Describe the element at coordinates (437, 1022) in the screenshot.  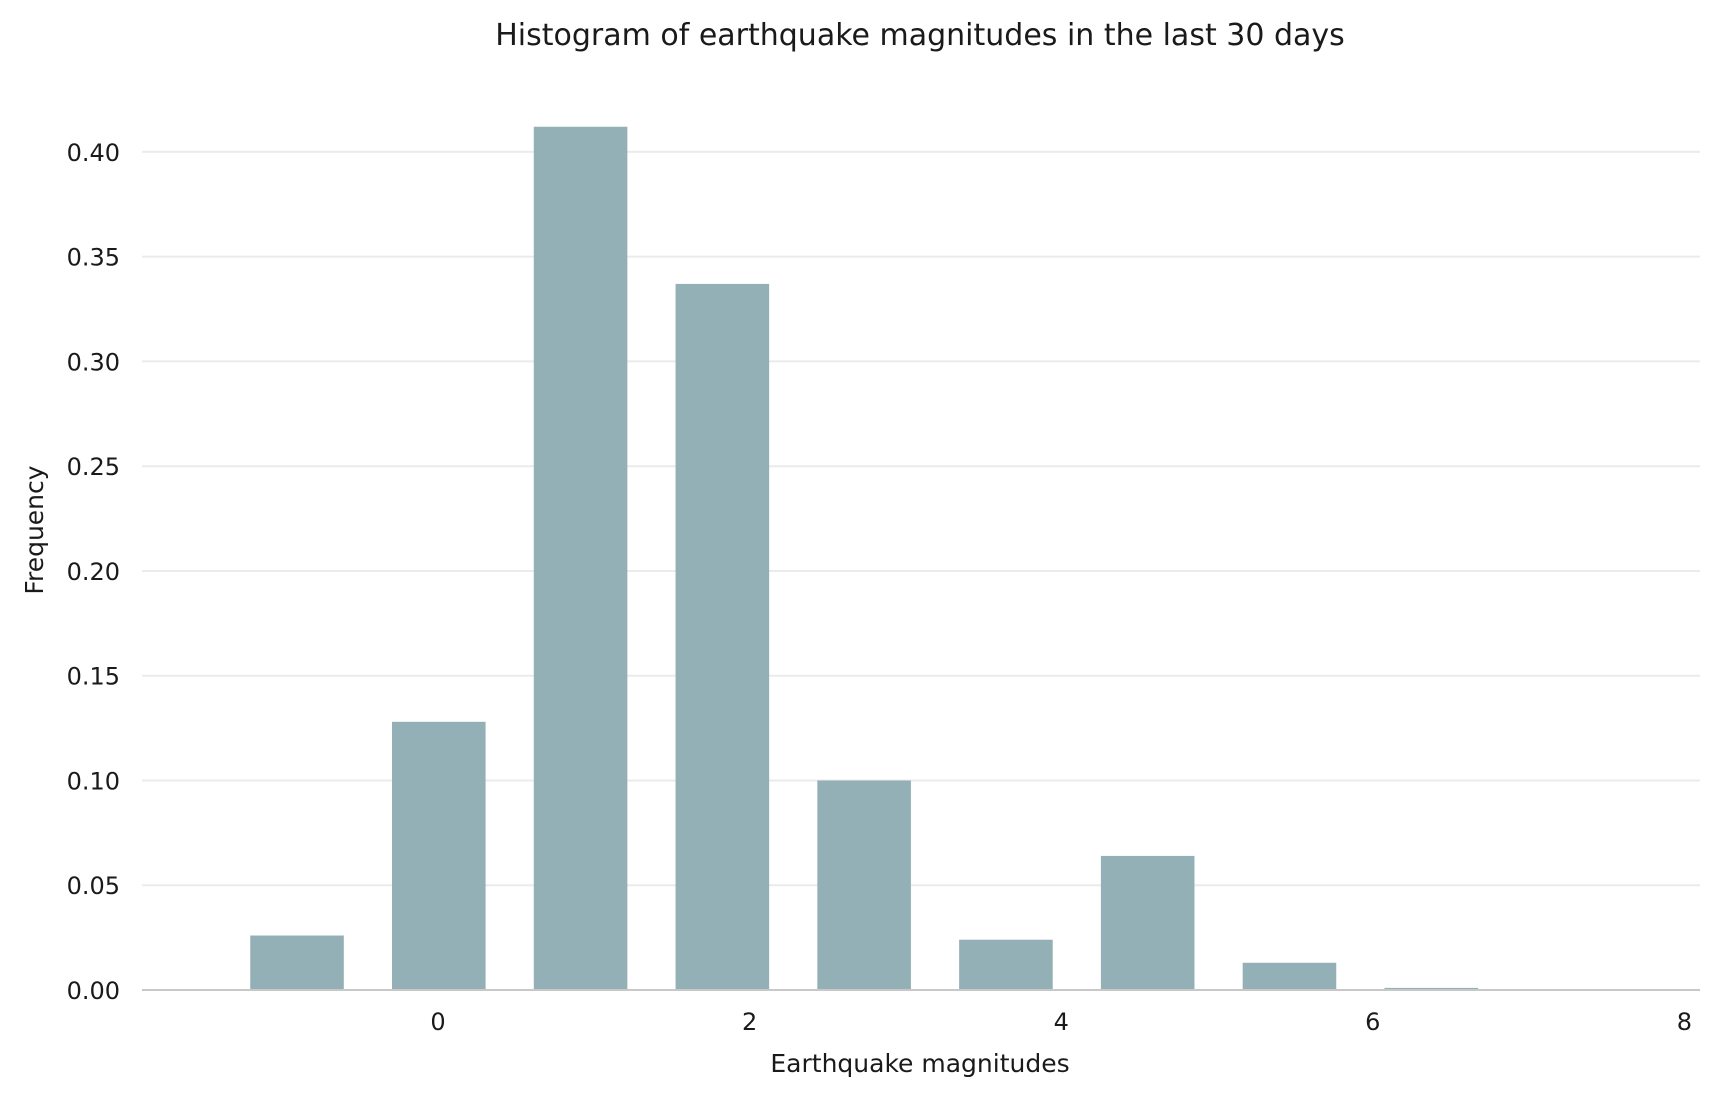
I see `x-tick-label: 0` at that location.